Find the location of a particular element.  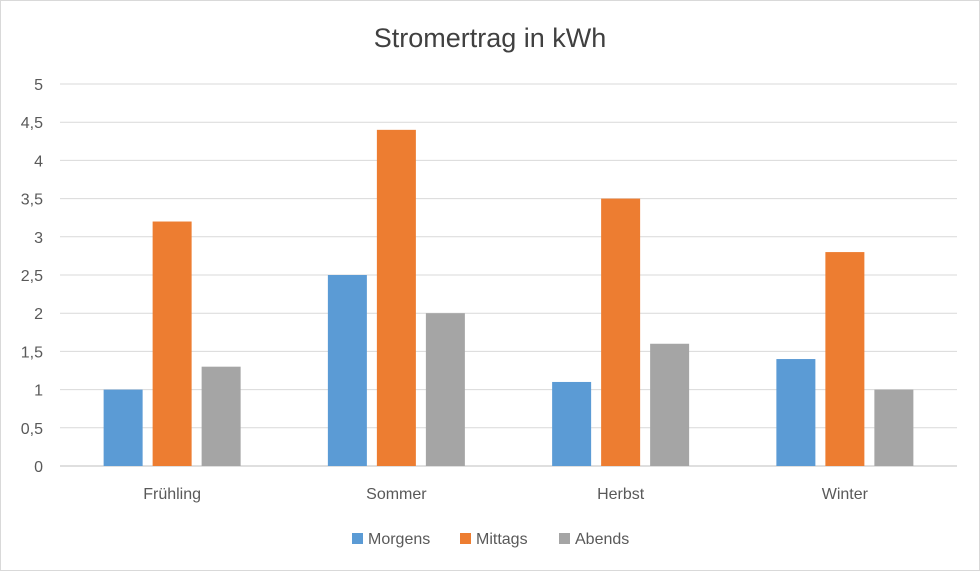

y-axis-ticks: 0 0,5 1 1,5 2 2,5 3 3,5 4 4,5 5 is located at coordinates (32, 276).